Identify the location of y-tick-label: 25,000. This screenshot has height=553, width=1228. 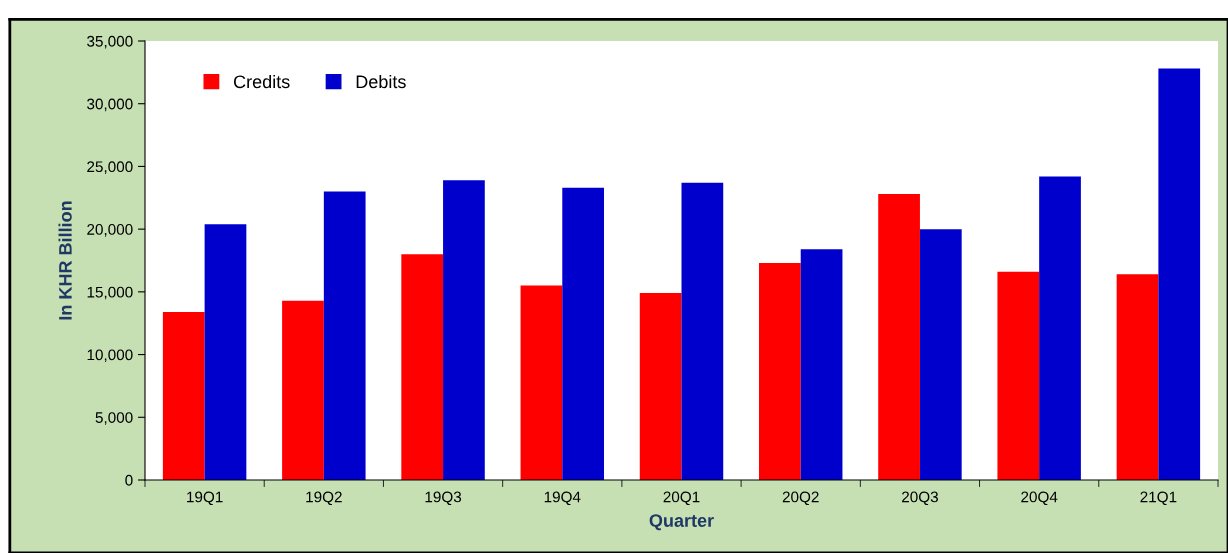
(110, 167).